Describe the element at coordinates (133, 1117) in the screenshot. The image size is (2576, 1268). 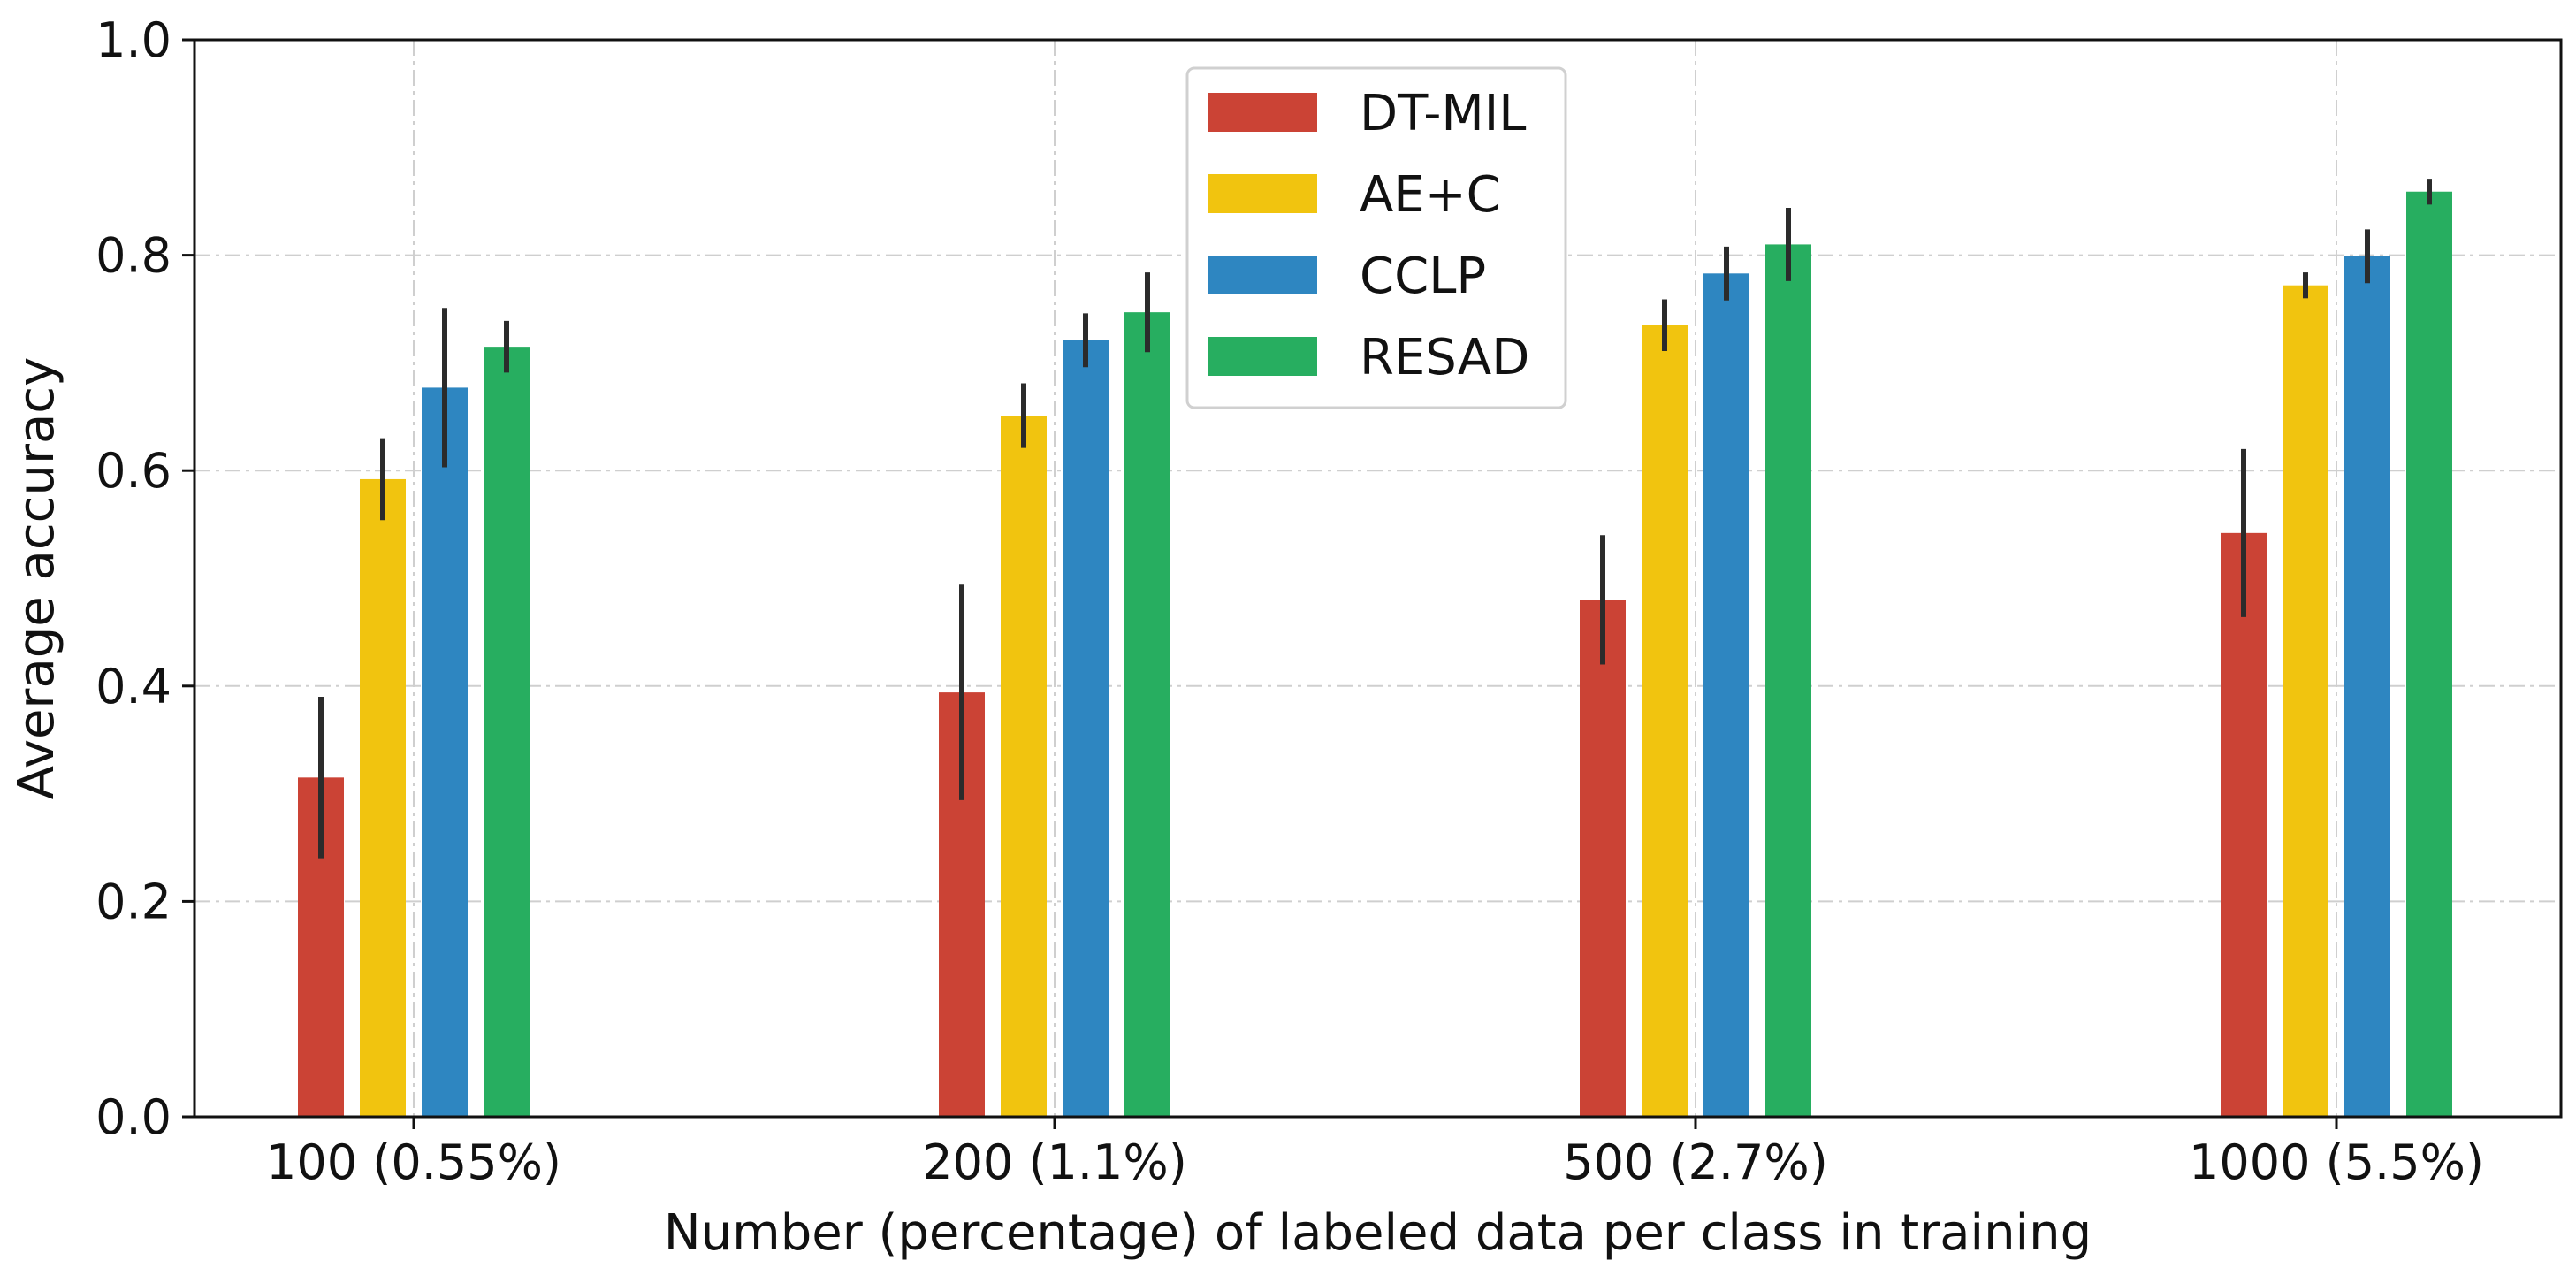
I see `y-tick-label: 0.0` at that location.